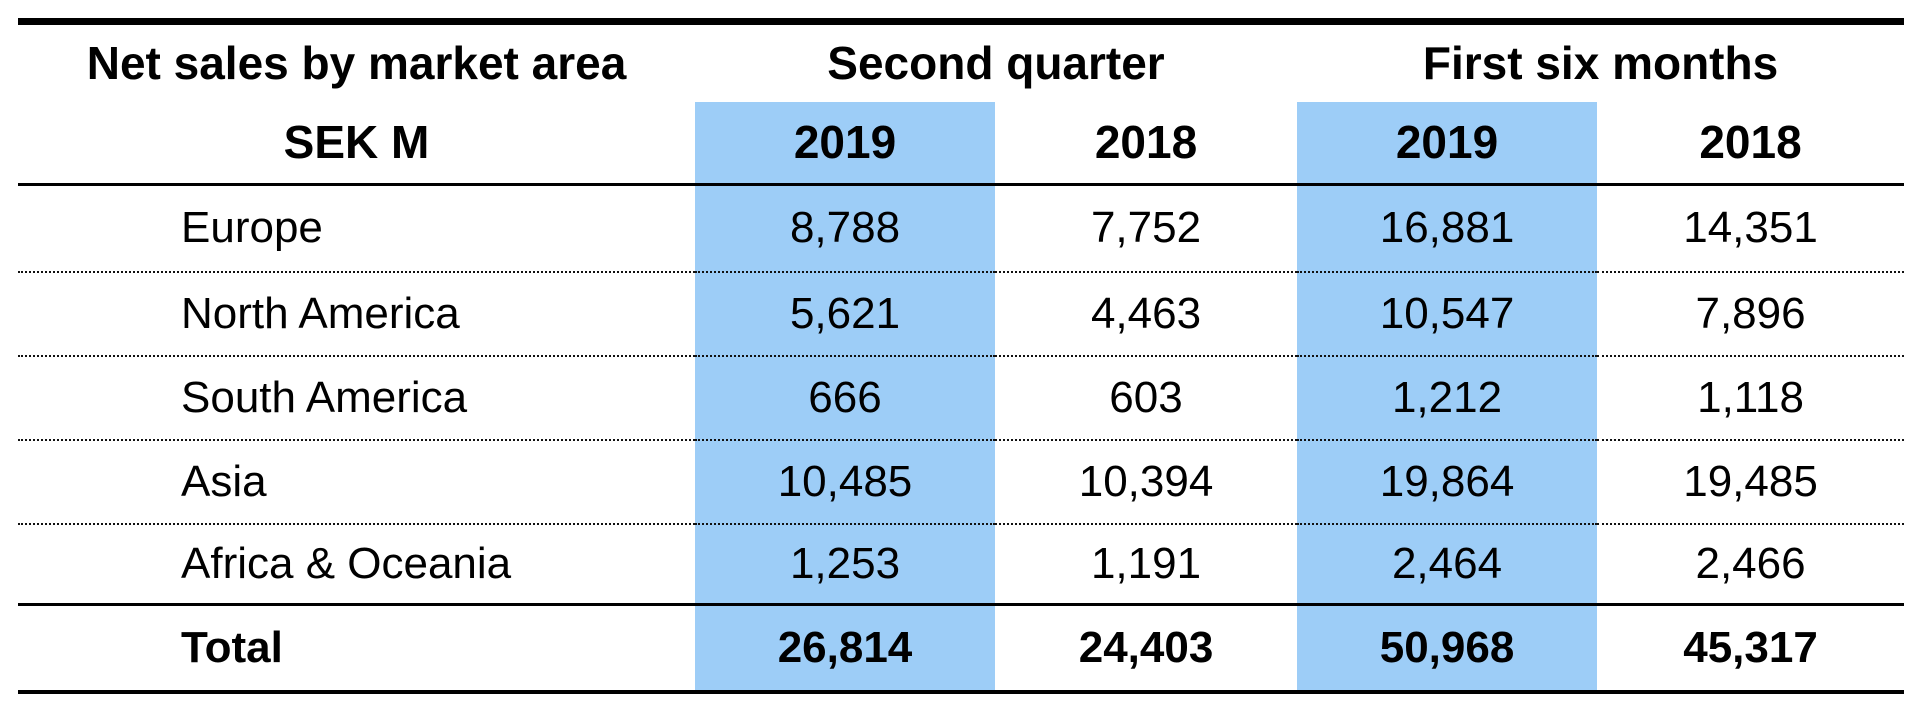 The height and width of the screenshot is (721, 1920). I want to click on value-cell: 4,463, so click(1146, 314).